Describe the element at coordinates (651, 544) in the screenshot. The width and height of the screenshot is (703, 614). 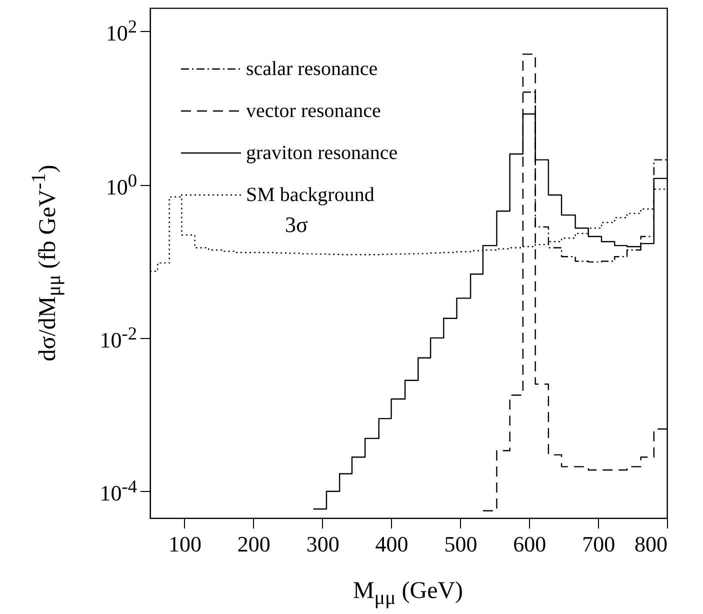
I see `x-tick-label: 800` at that location.